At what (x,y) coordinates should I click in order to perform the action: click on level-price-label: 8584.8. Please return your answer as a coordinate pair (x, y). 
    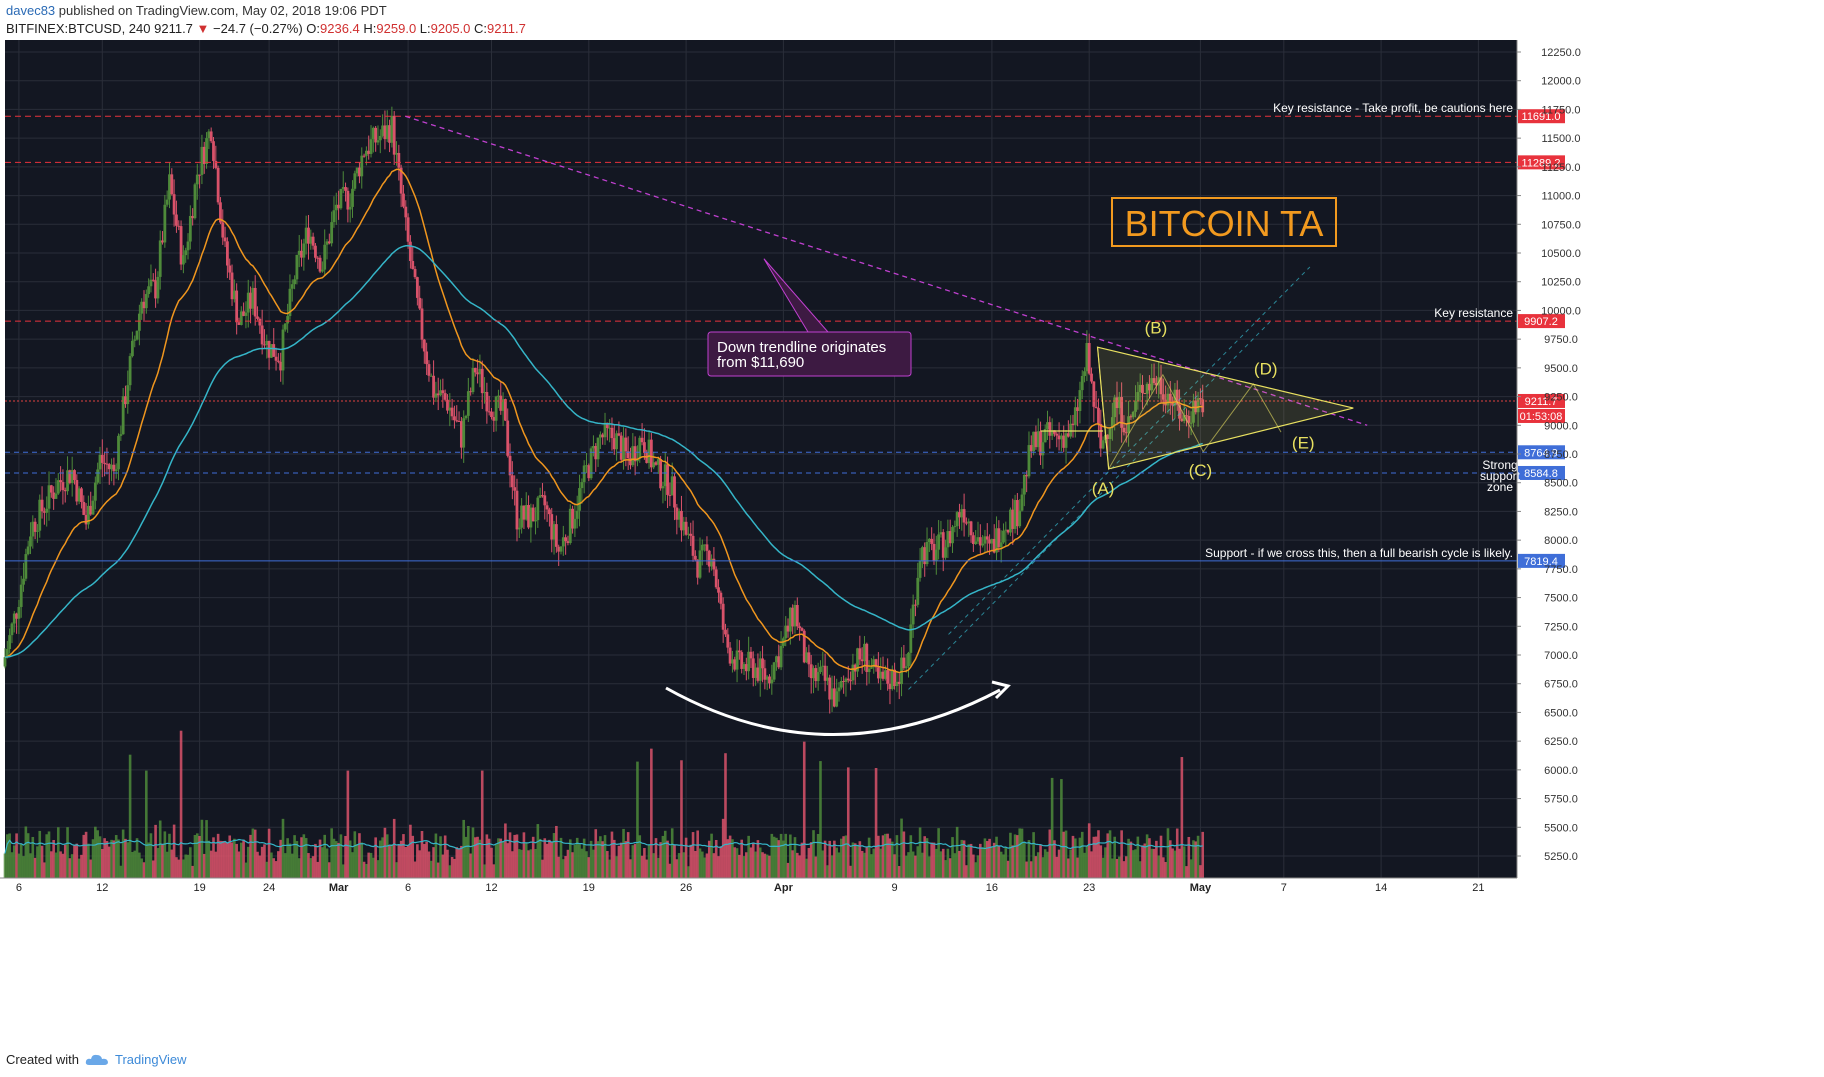
    Looking at the image, I should click on (1541, 474).